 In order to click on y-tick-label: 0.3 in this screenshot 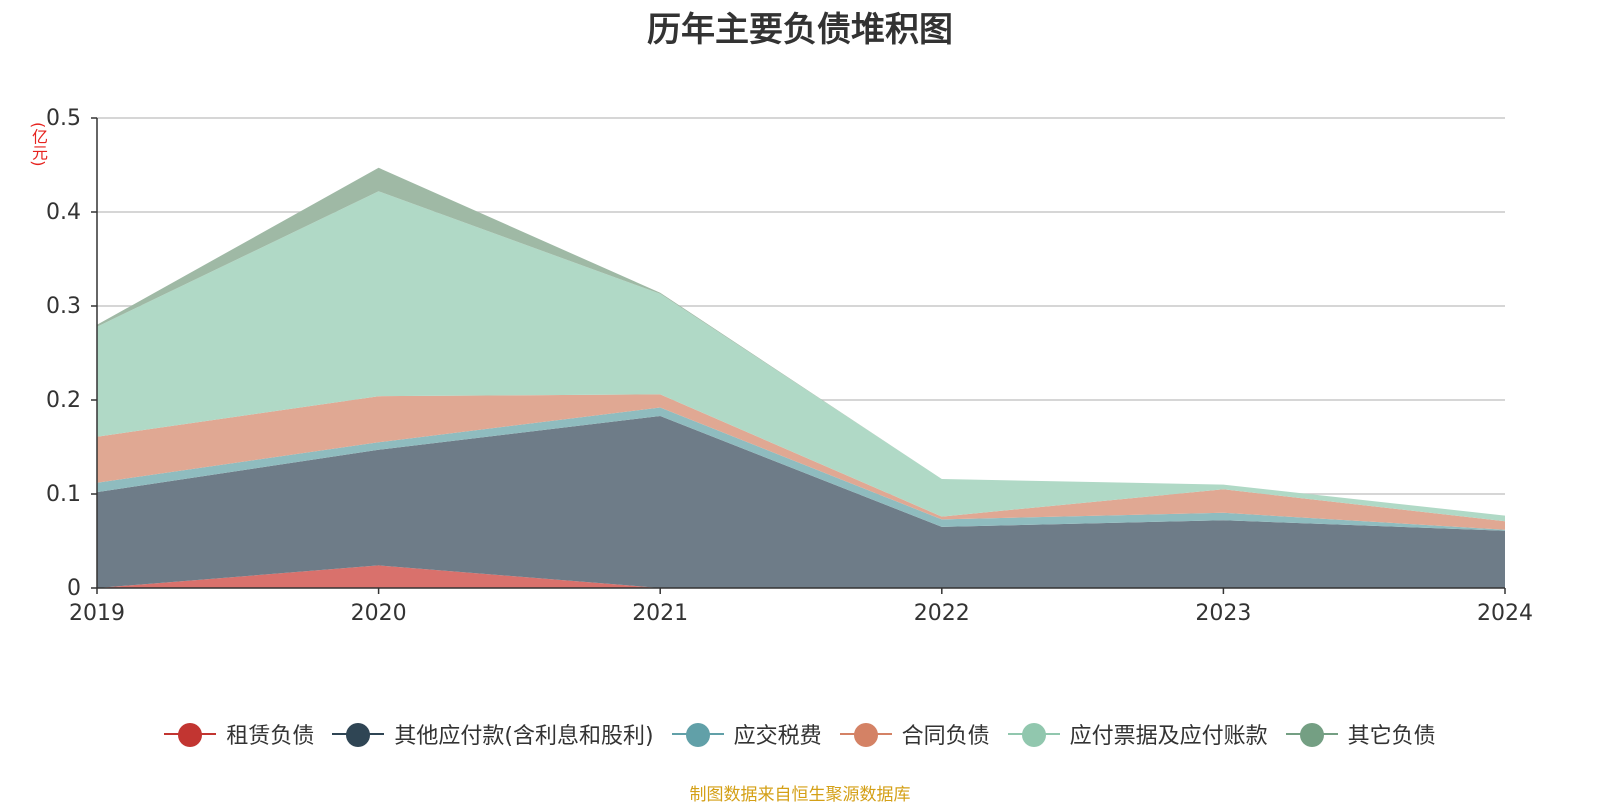, I will do `click(63, 306)`.